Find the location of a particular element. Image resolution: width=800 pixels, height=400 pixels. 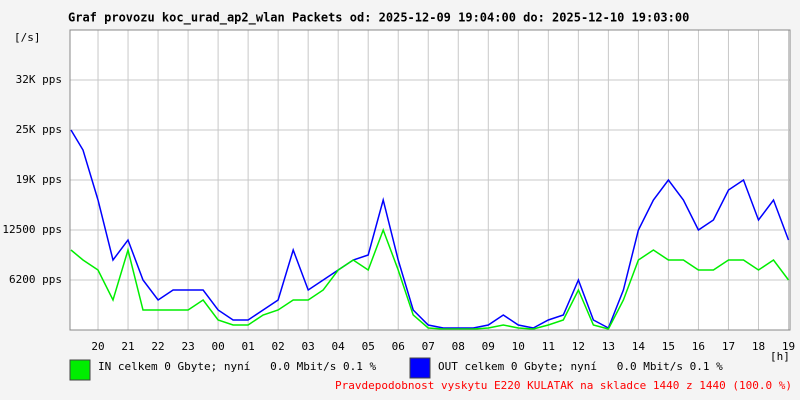

x-tick-label: 15 is located at coordinates (668, 346).